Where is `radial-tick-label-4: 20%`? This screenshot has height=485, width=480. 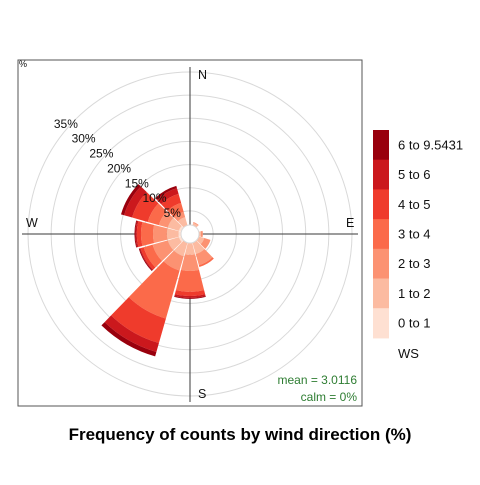 radial-tick-label-4: 20% is located at coordinates (119, 169).